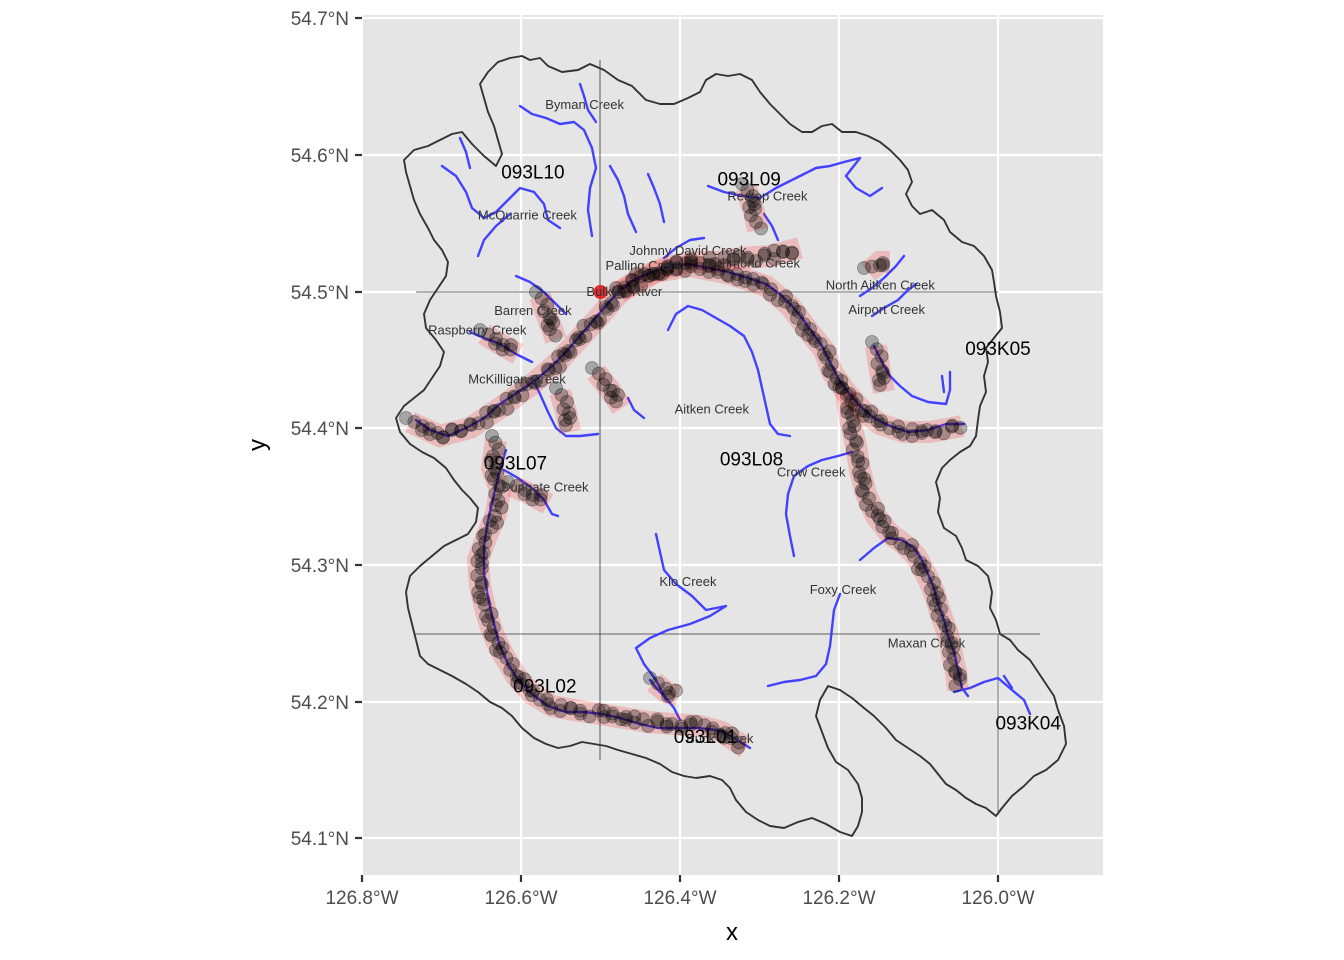 The image size is (1344, 960). Describe the element at coordinates (992, 696) in the screenshot. I see `stream-k04` at that location.